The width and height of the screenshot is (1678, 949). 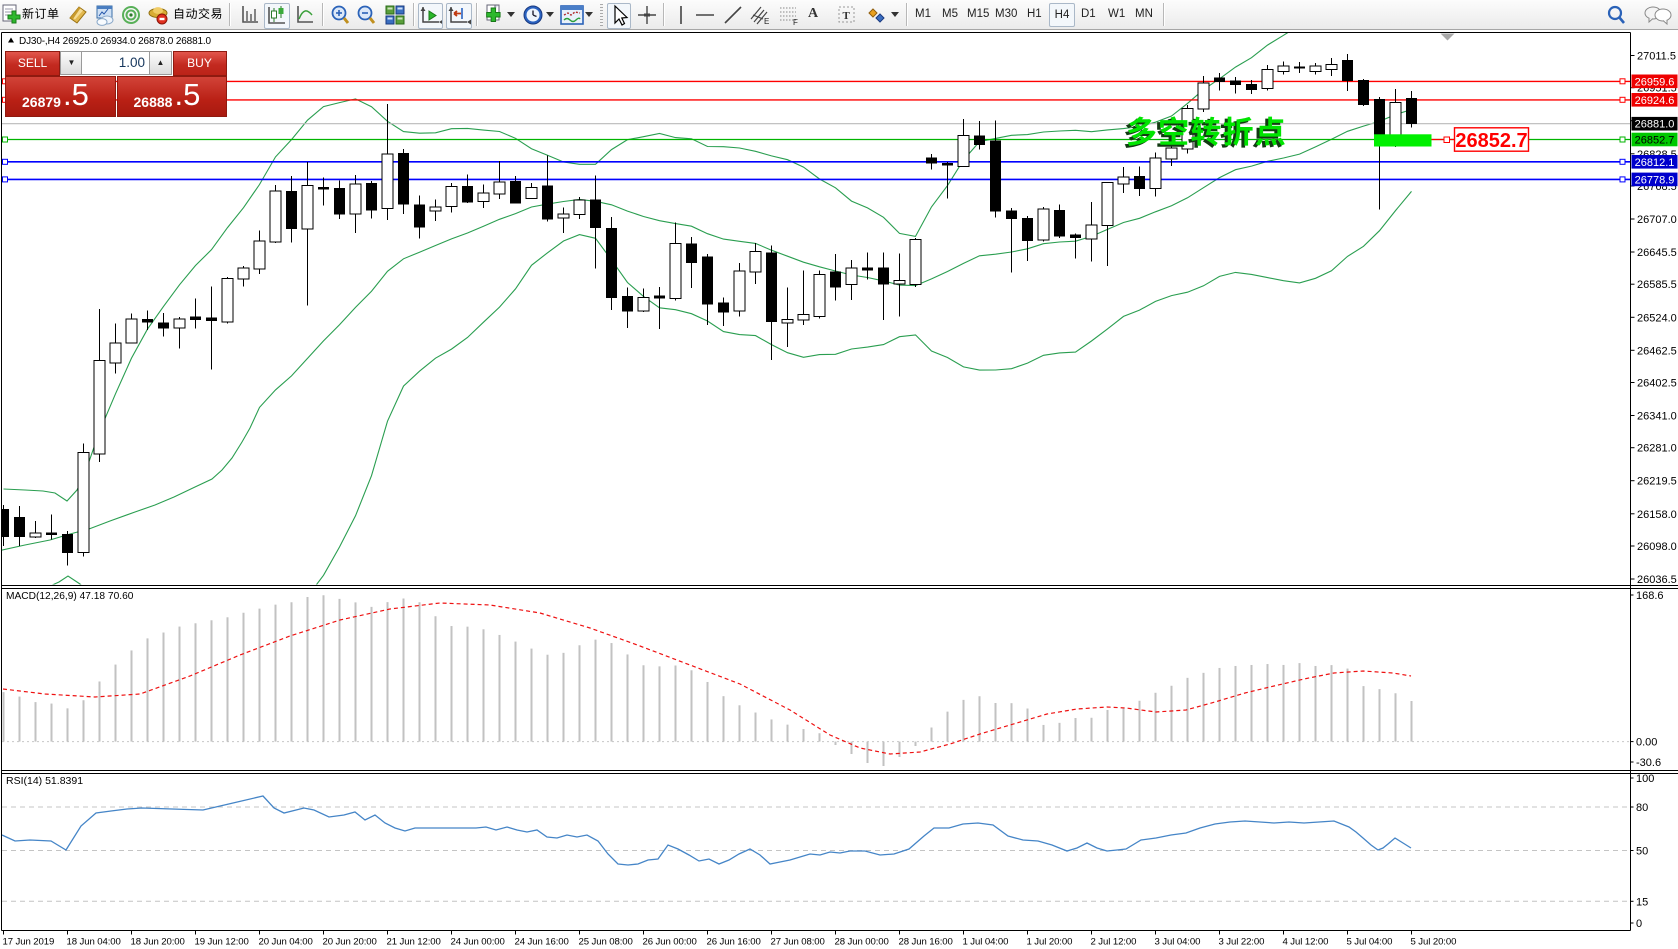 What do you see at coordinates (847, 16) in the screenshot?
I see `svg-text: T` at bounding box center [847, 16].